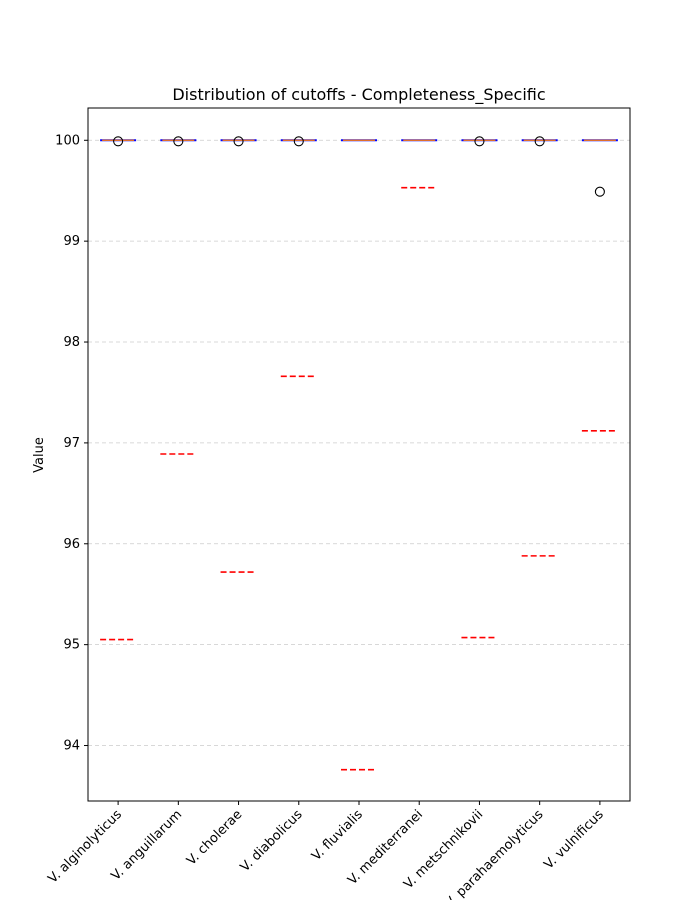  What do you see at coordinates (71, 645) in the screenshot?
I see `y-tick-label: 95` at bounding box center [71, 645].